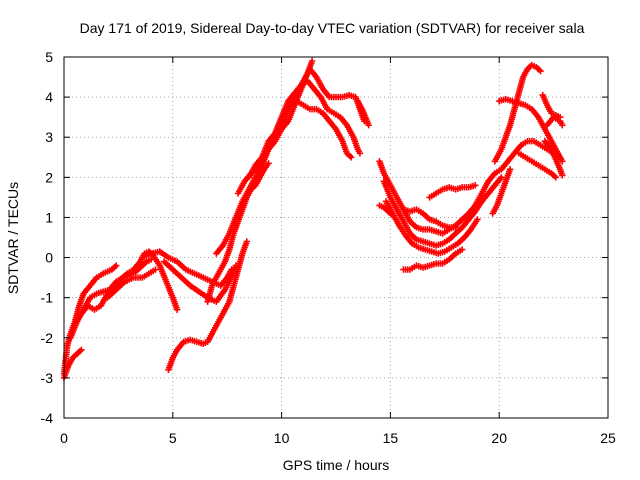 The image size is (640, 480). Describe the element at coordinates (47, 237) in the screenshot. I see `y-tick-labels: -4 -3 -2 -1 0 1 2 3 4 5` at that location.